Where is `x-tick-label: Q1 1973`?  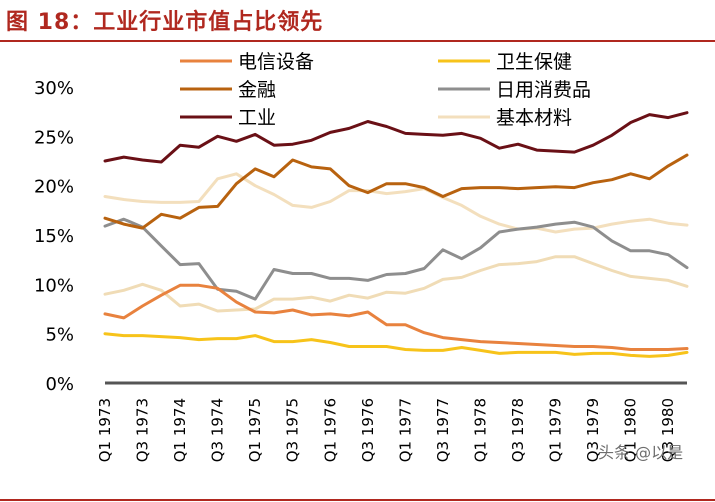
x-tick-label: Q1 1973 is located at coordinates (105, 430).